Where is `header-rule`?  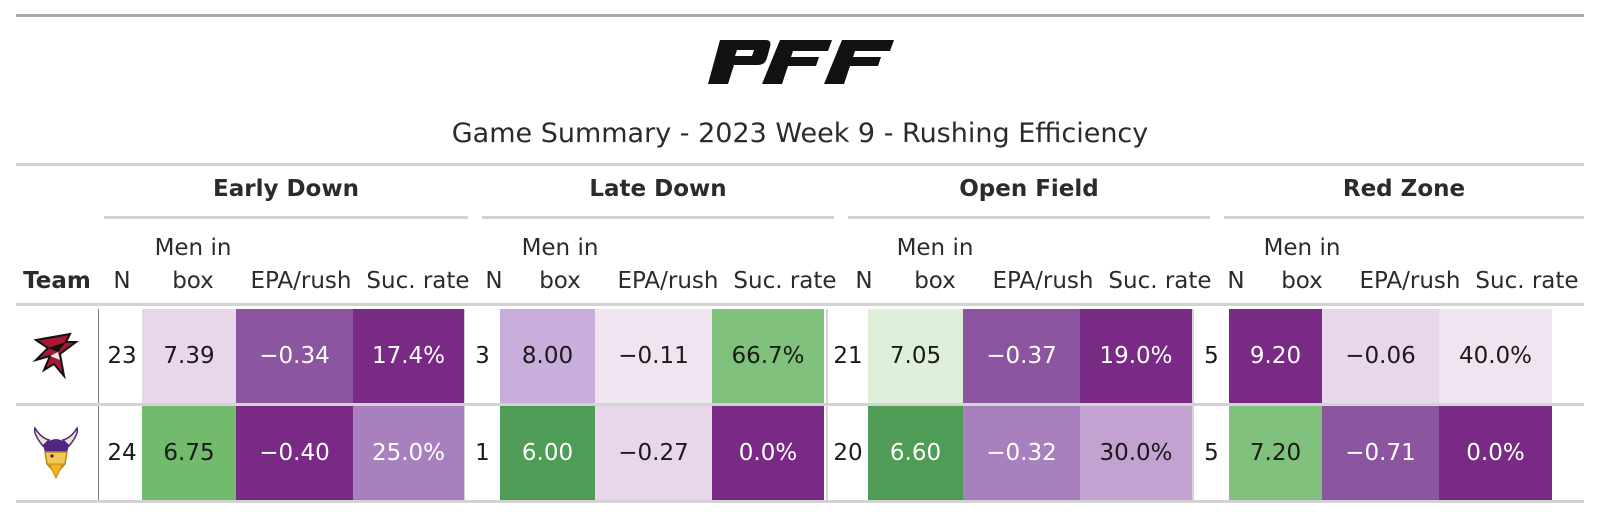 header-rule is located at coordinates (800, 304).